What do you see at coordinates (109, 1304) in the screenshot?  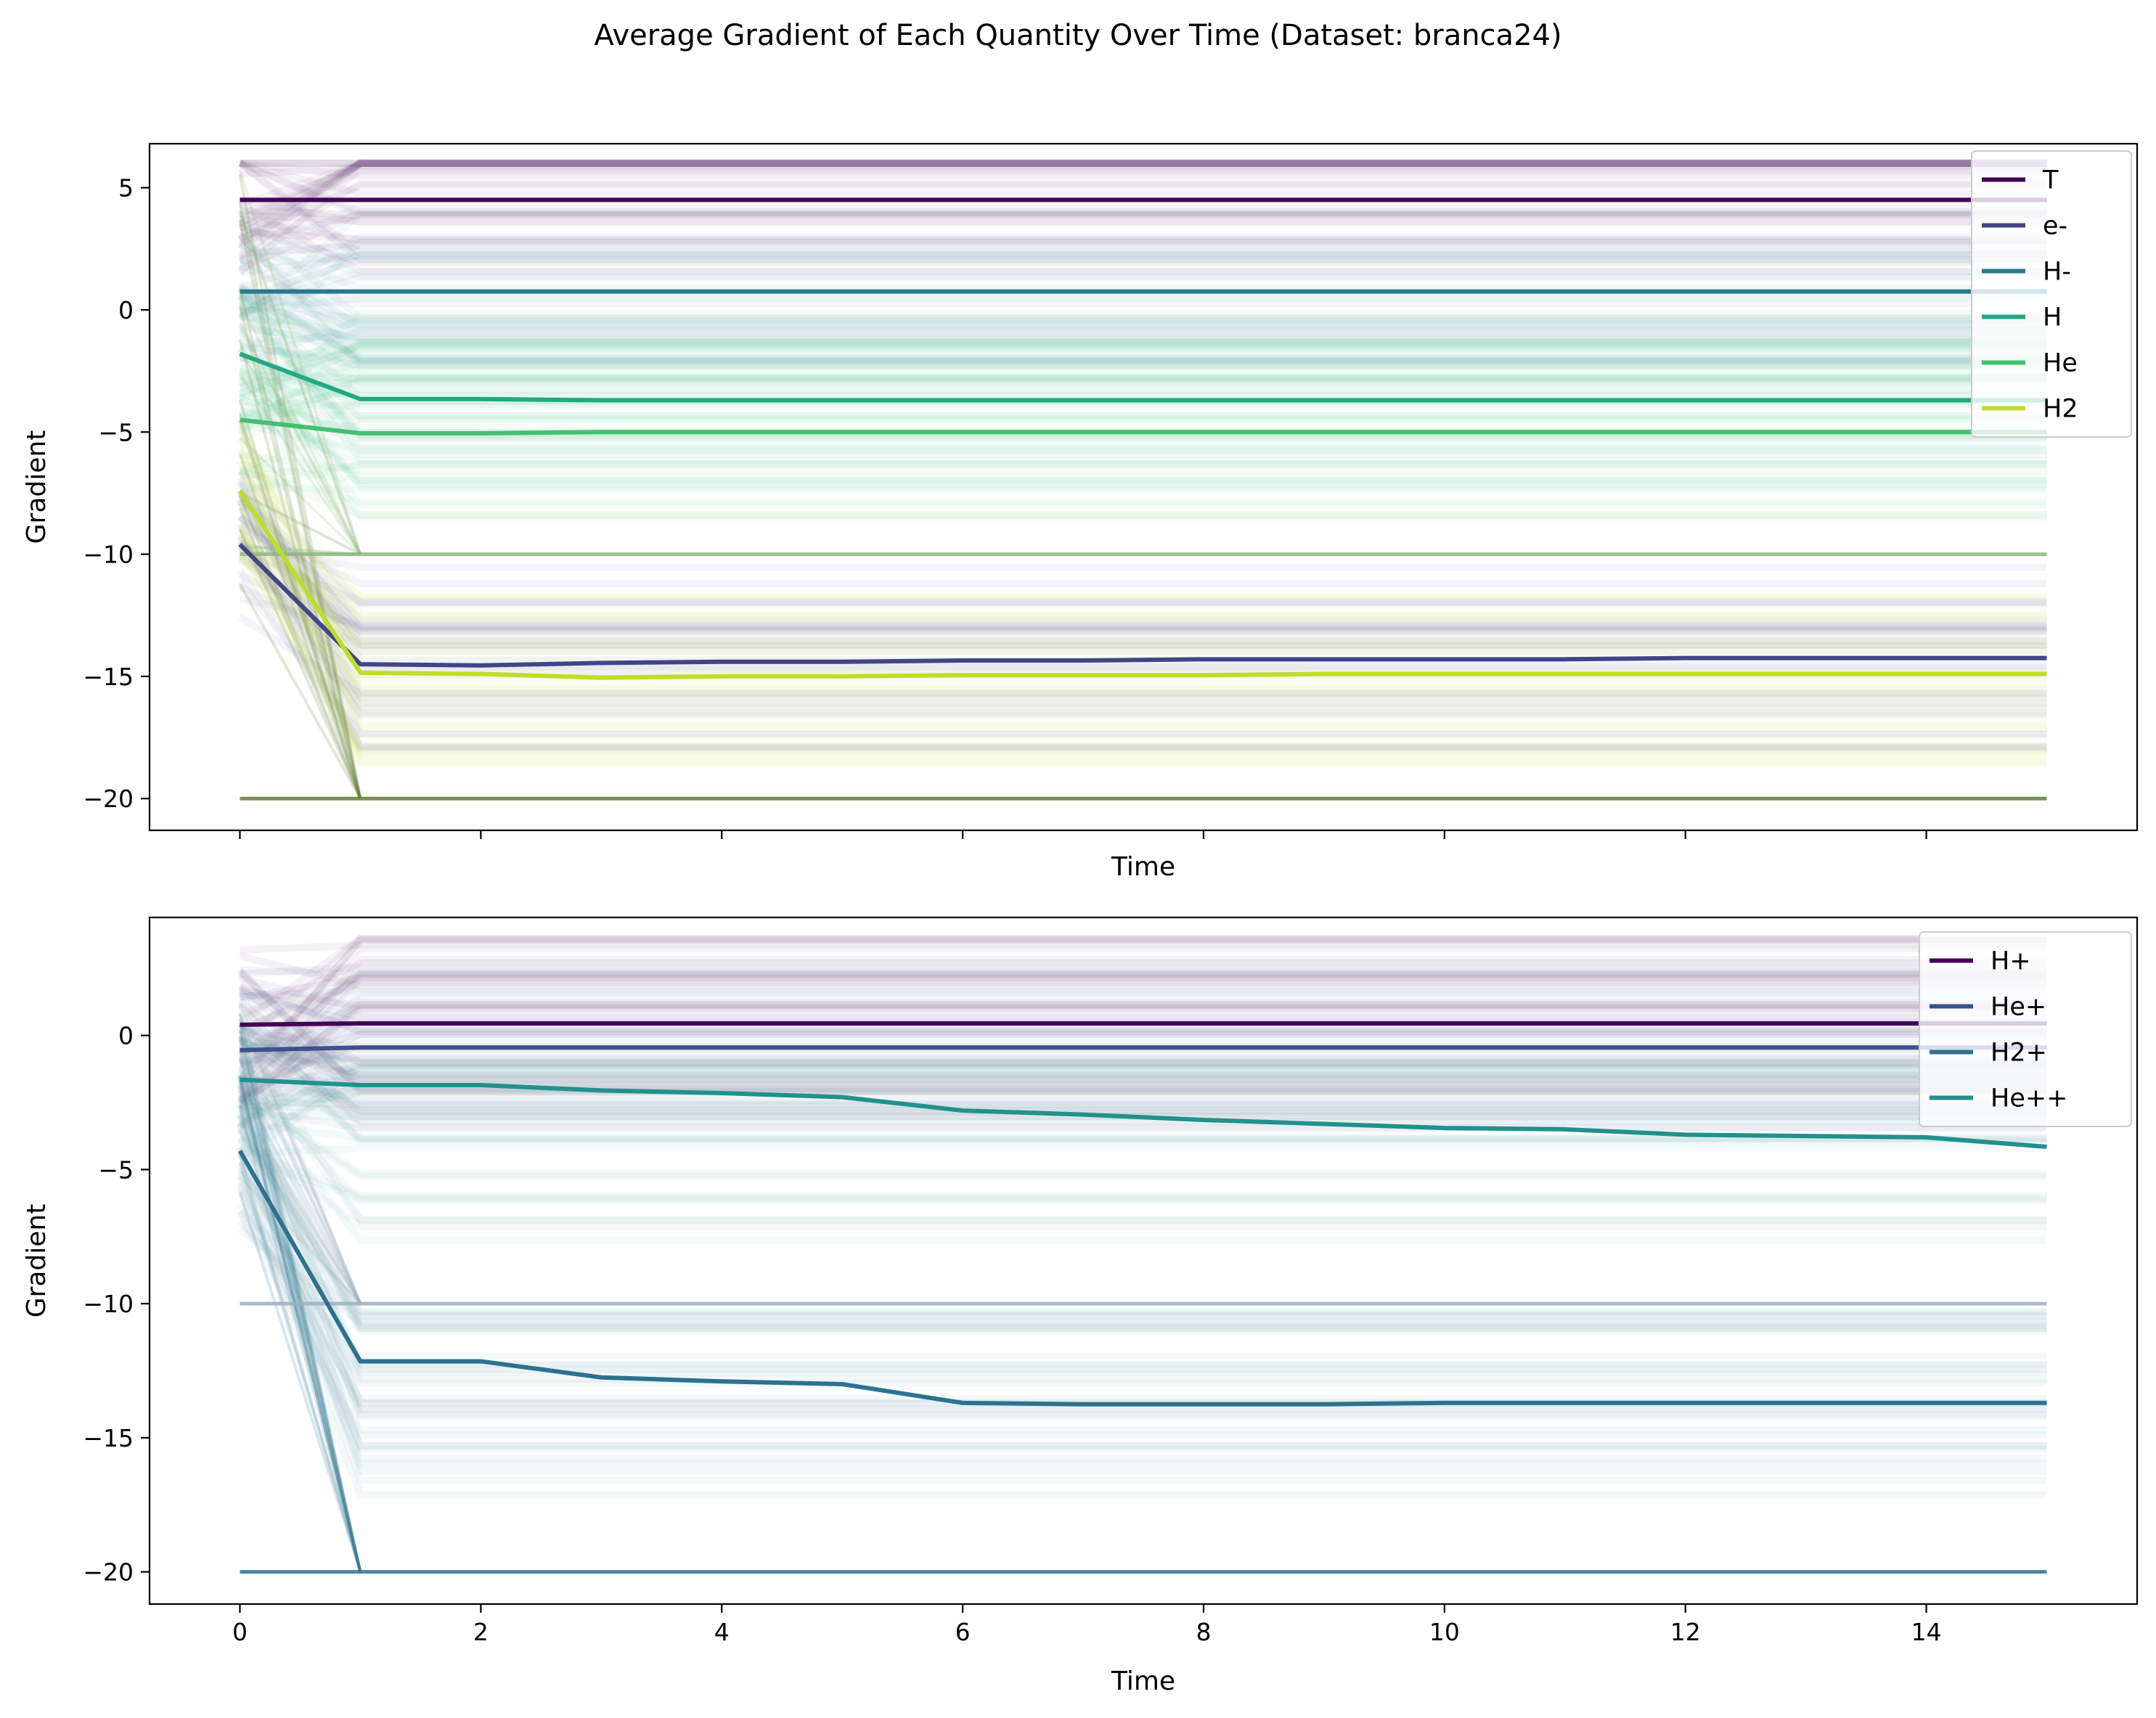 I see `y-tick-label: −10` at bounding box center [109, 1304].